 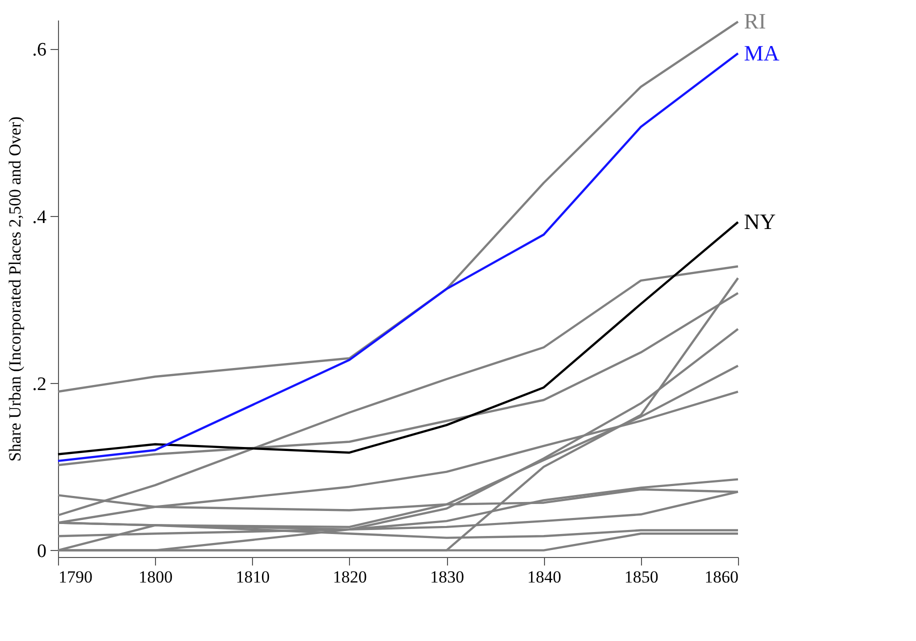 What do you see at coordinates (755, 21) in the screenshot?
I see `series-label: RI` at bounding box center [755, 21].